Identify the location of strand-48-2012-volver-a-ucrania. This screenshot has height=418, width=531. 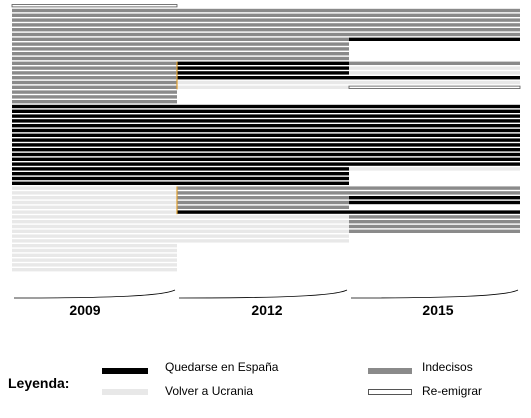
(263, 231).